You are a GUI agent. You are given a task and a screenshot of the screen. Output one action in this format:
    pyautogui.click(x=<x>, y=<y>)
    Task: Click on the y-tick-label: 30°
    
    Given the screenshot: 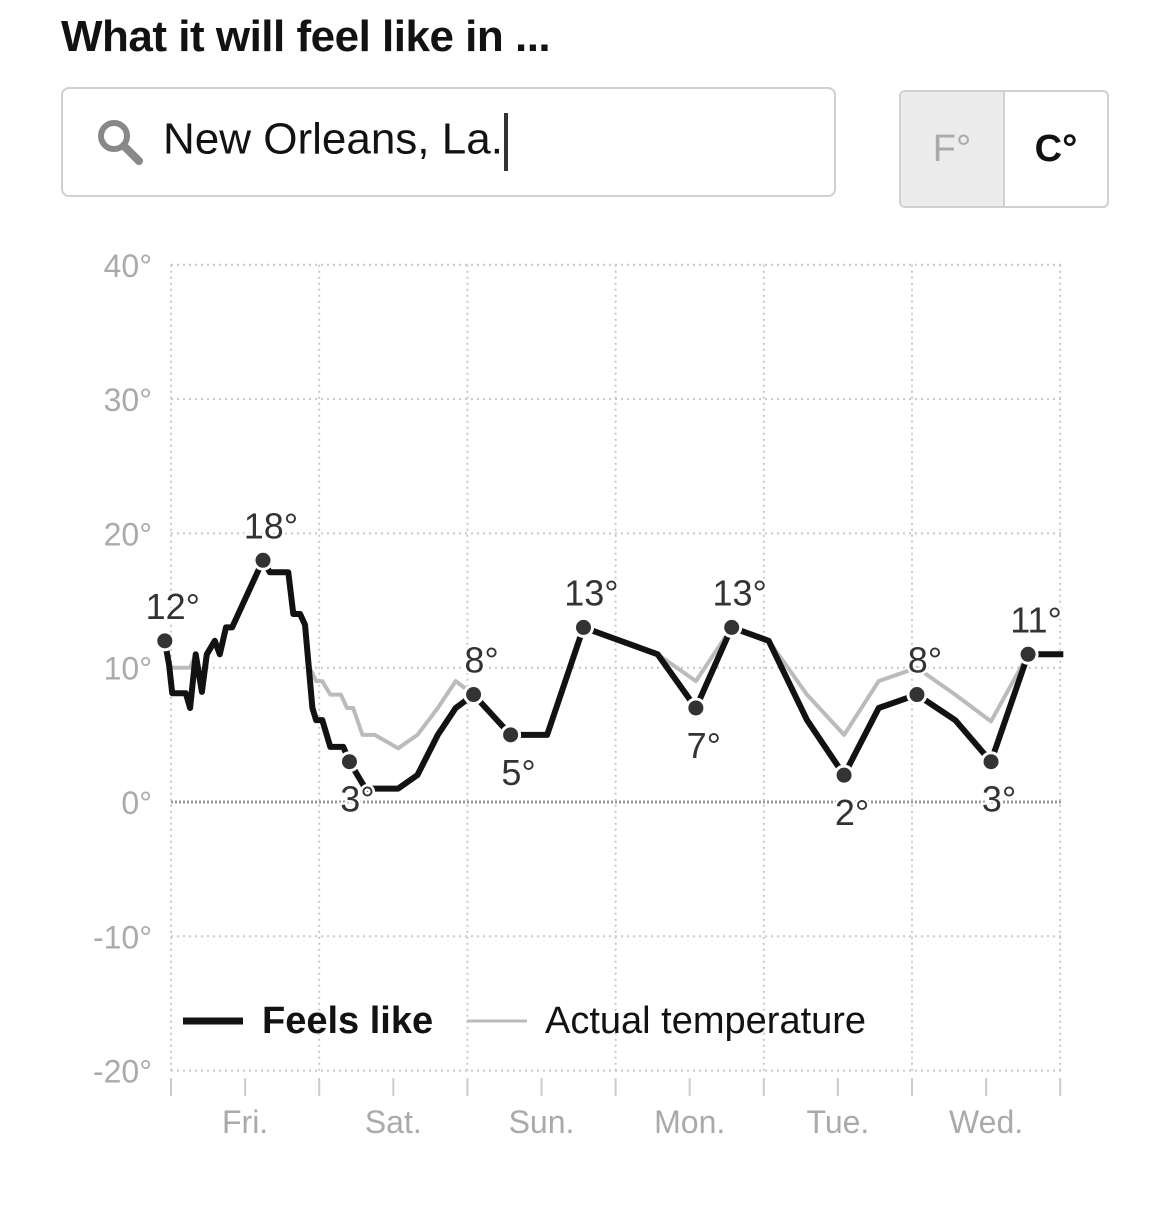 What is the action you would take?
    pyautogui.click(x=128, y=400)
    